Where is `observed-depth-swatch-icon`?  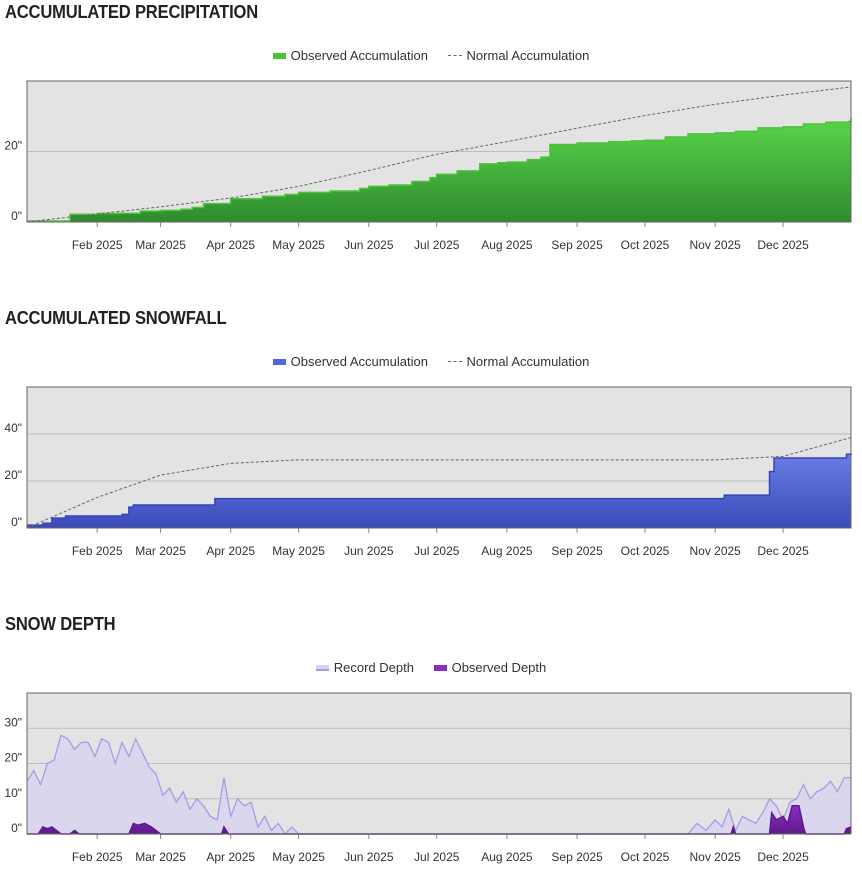 observed-depth-swatch-icon is located at coordinates (440, 667).